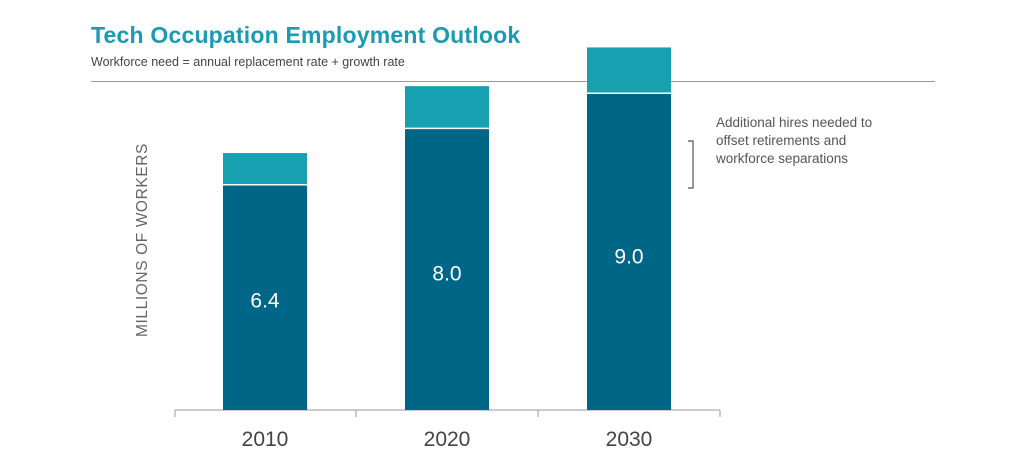 The image size is (1024, 475). Describe the element at coordinates (629, 439) in the screenshot. I see `x-tick-label-2030: 2030` at that location.